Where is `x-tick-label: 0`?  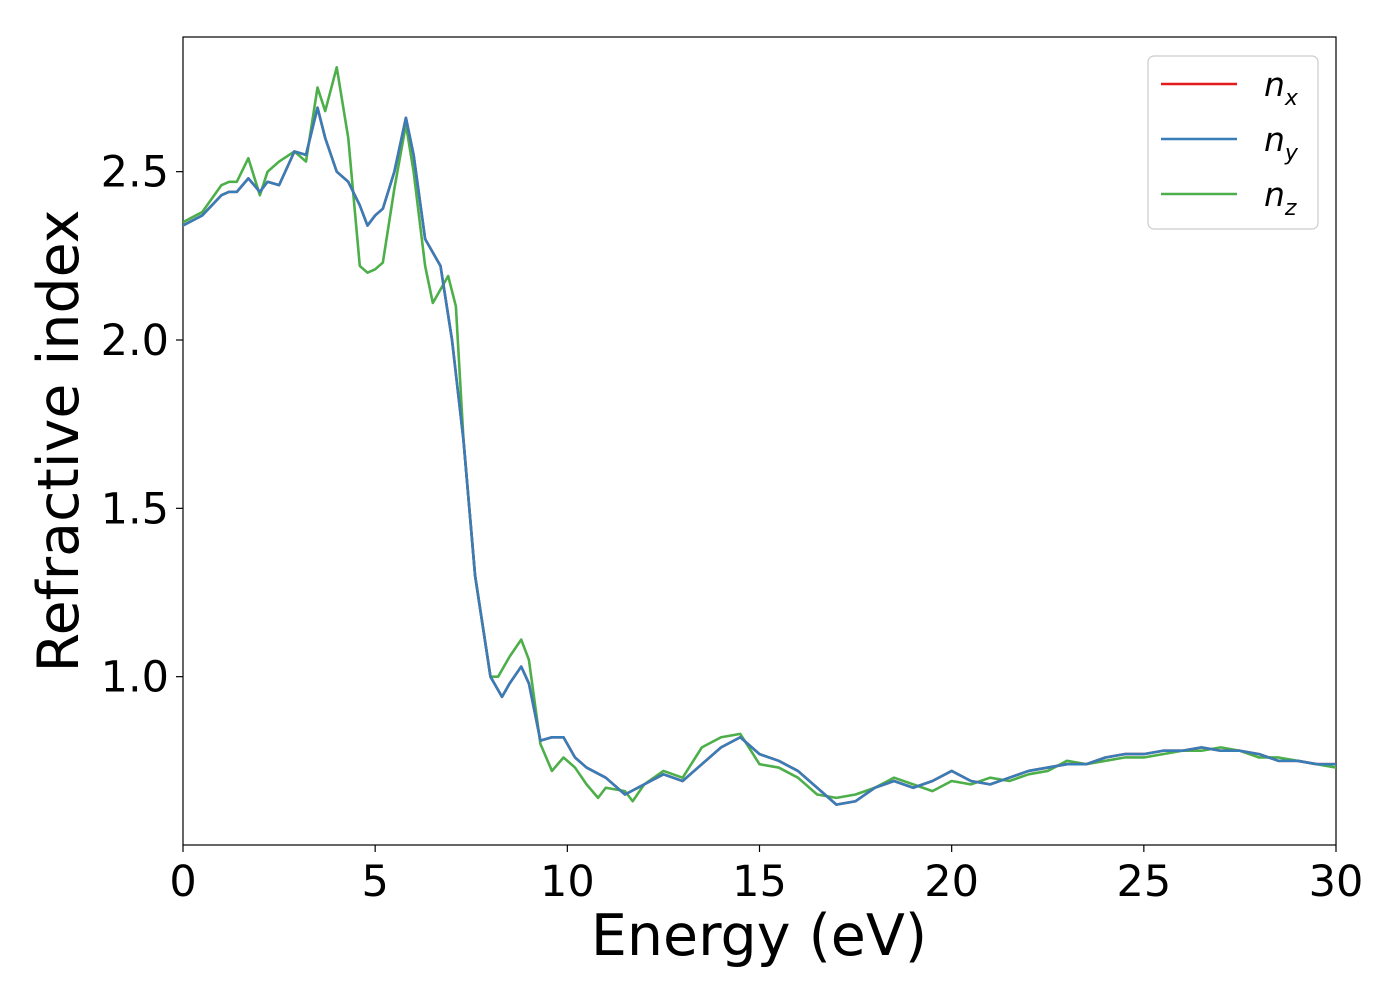
x-tick-label: 0 is located at coordinates (182, 882).